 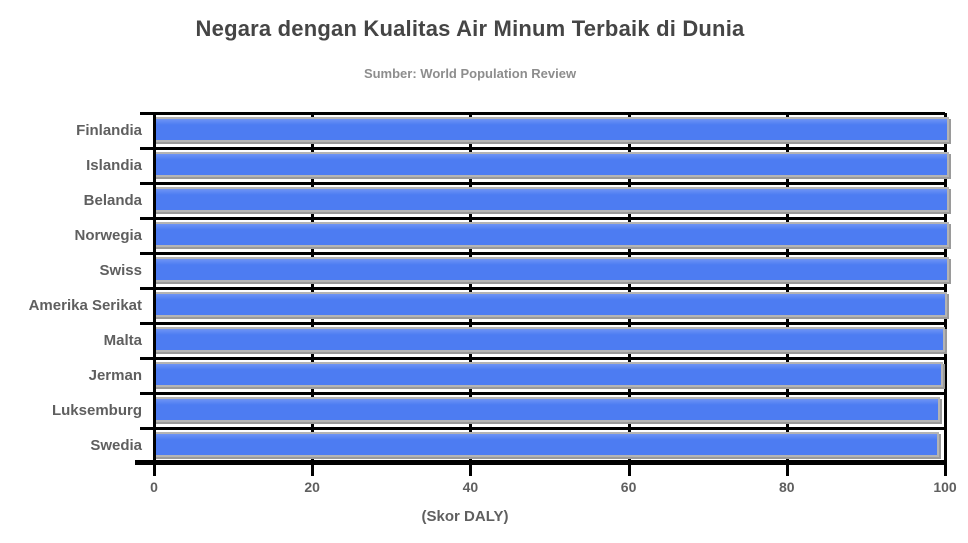 I want to click on bar-belanda, so click(x=551, y=199).